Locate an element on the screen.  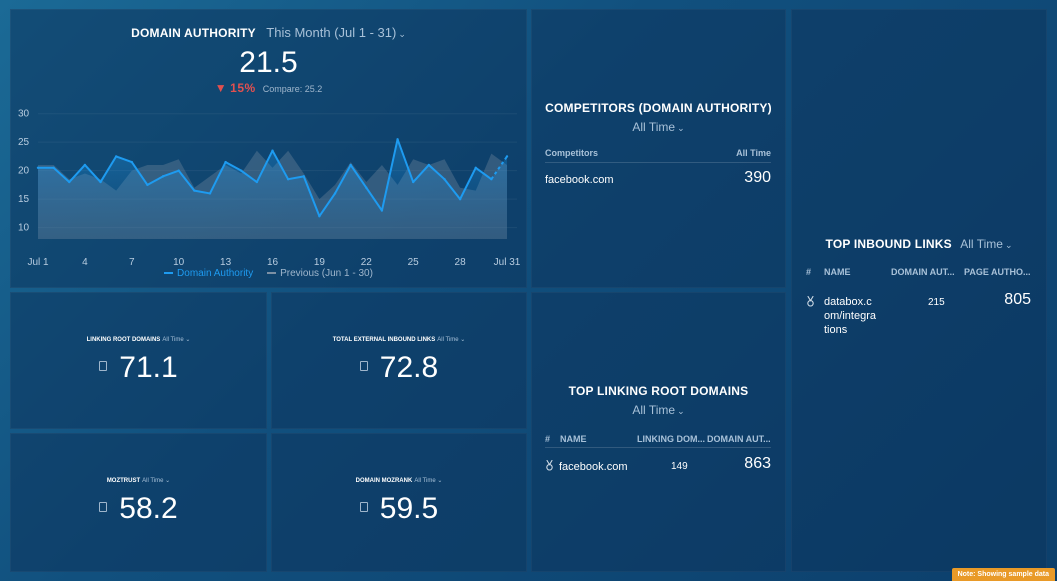
column-header-competitors: Competitors is located at coordinates (572, 153).